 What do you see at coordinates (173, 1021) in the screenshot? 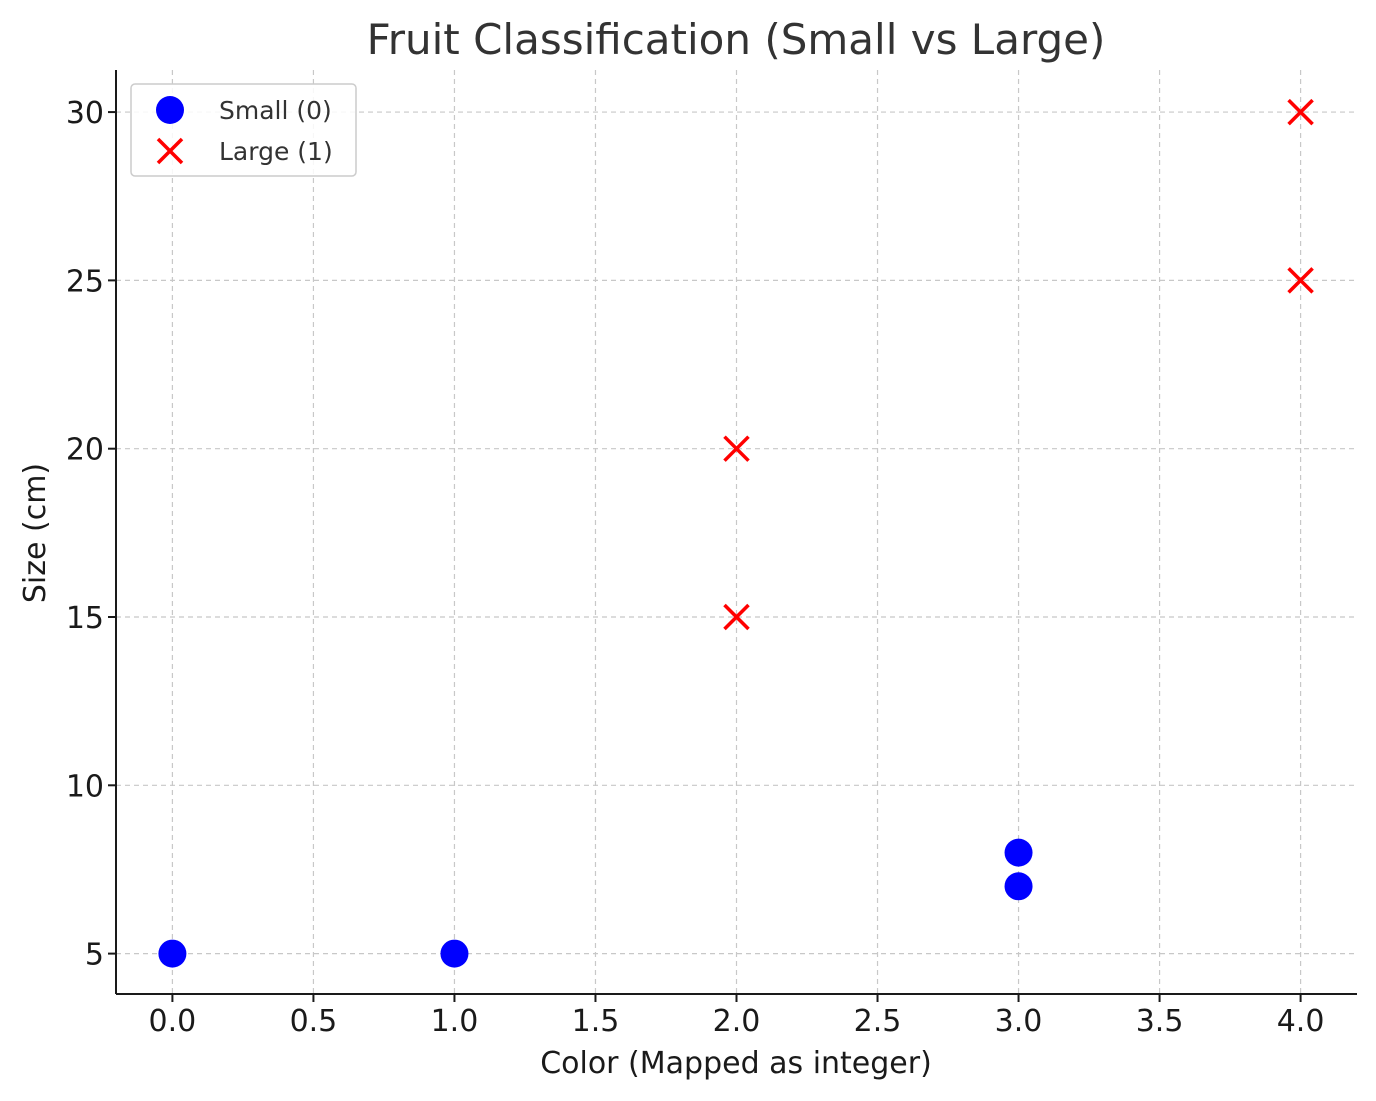
I see `x-tick-label: 0.0` at bounding box center [173, 1021].